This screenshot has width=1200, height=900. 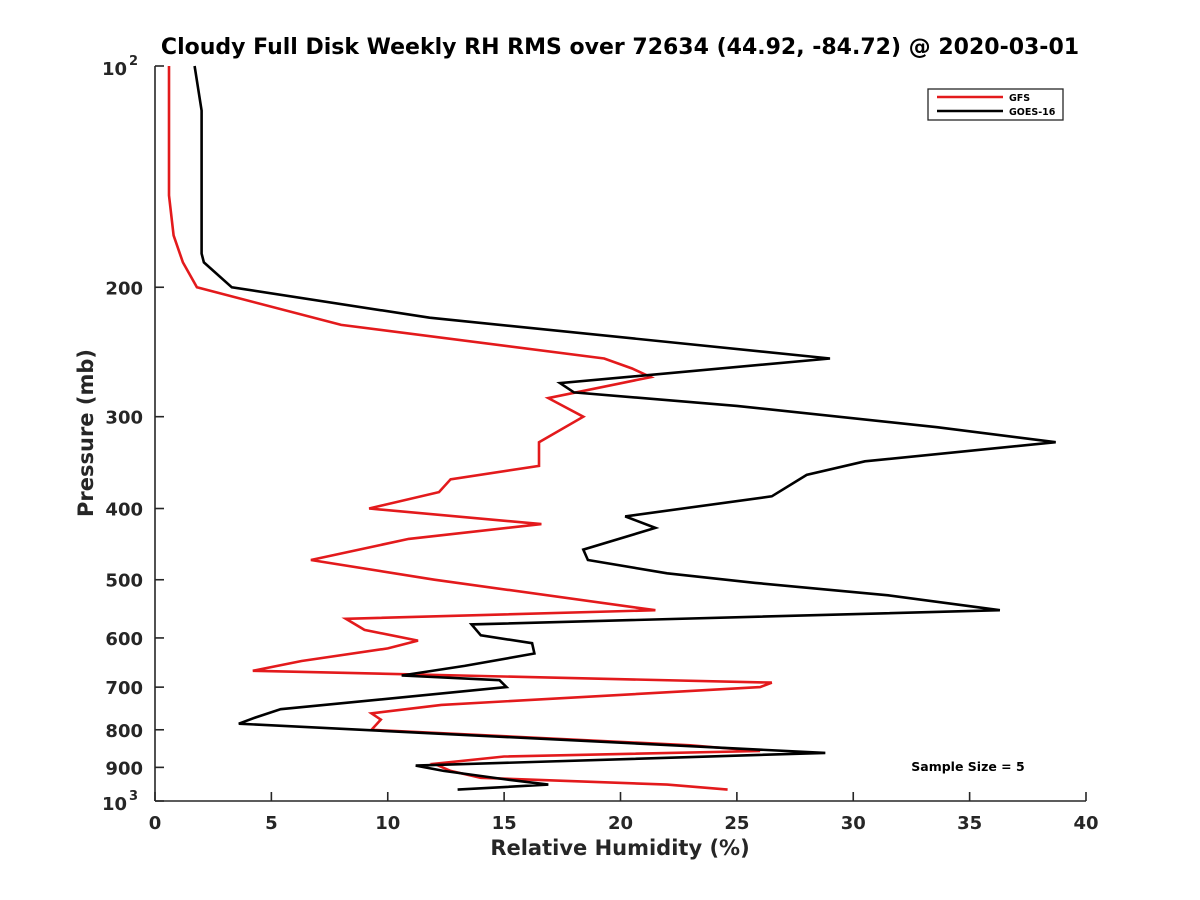 I want to click on x-tick-label: 30, so click(x=853, y=823).